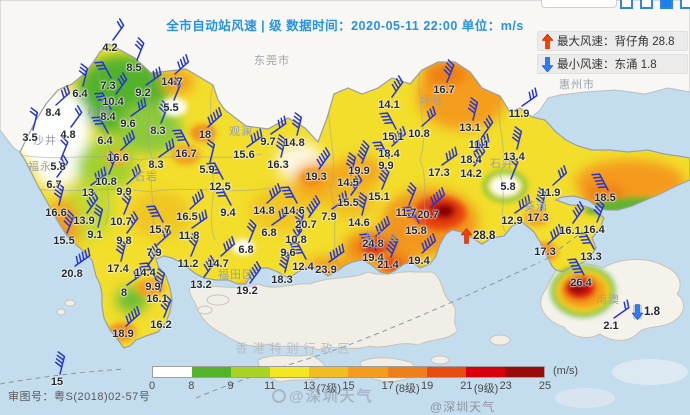 The image size is (690, 415). What do you see at coordinates (616, 42) in the screenshot?
I see `max-wind-label: 最大风速：背仔角 28.8` at bounding box center [616, 42].